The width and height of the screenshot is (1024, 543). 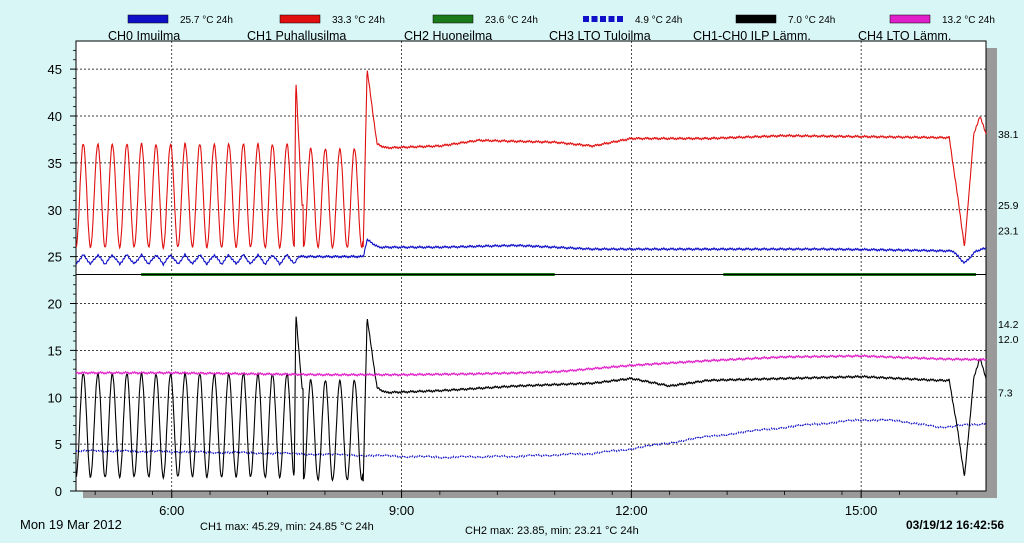 I want to click on legend-value: 4.9 °C 24h, so click(x=658, y=20).